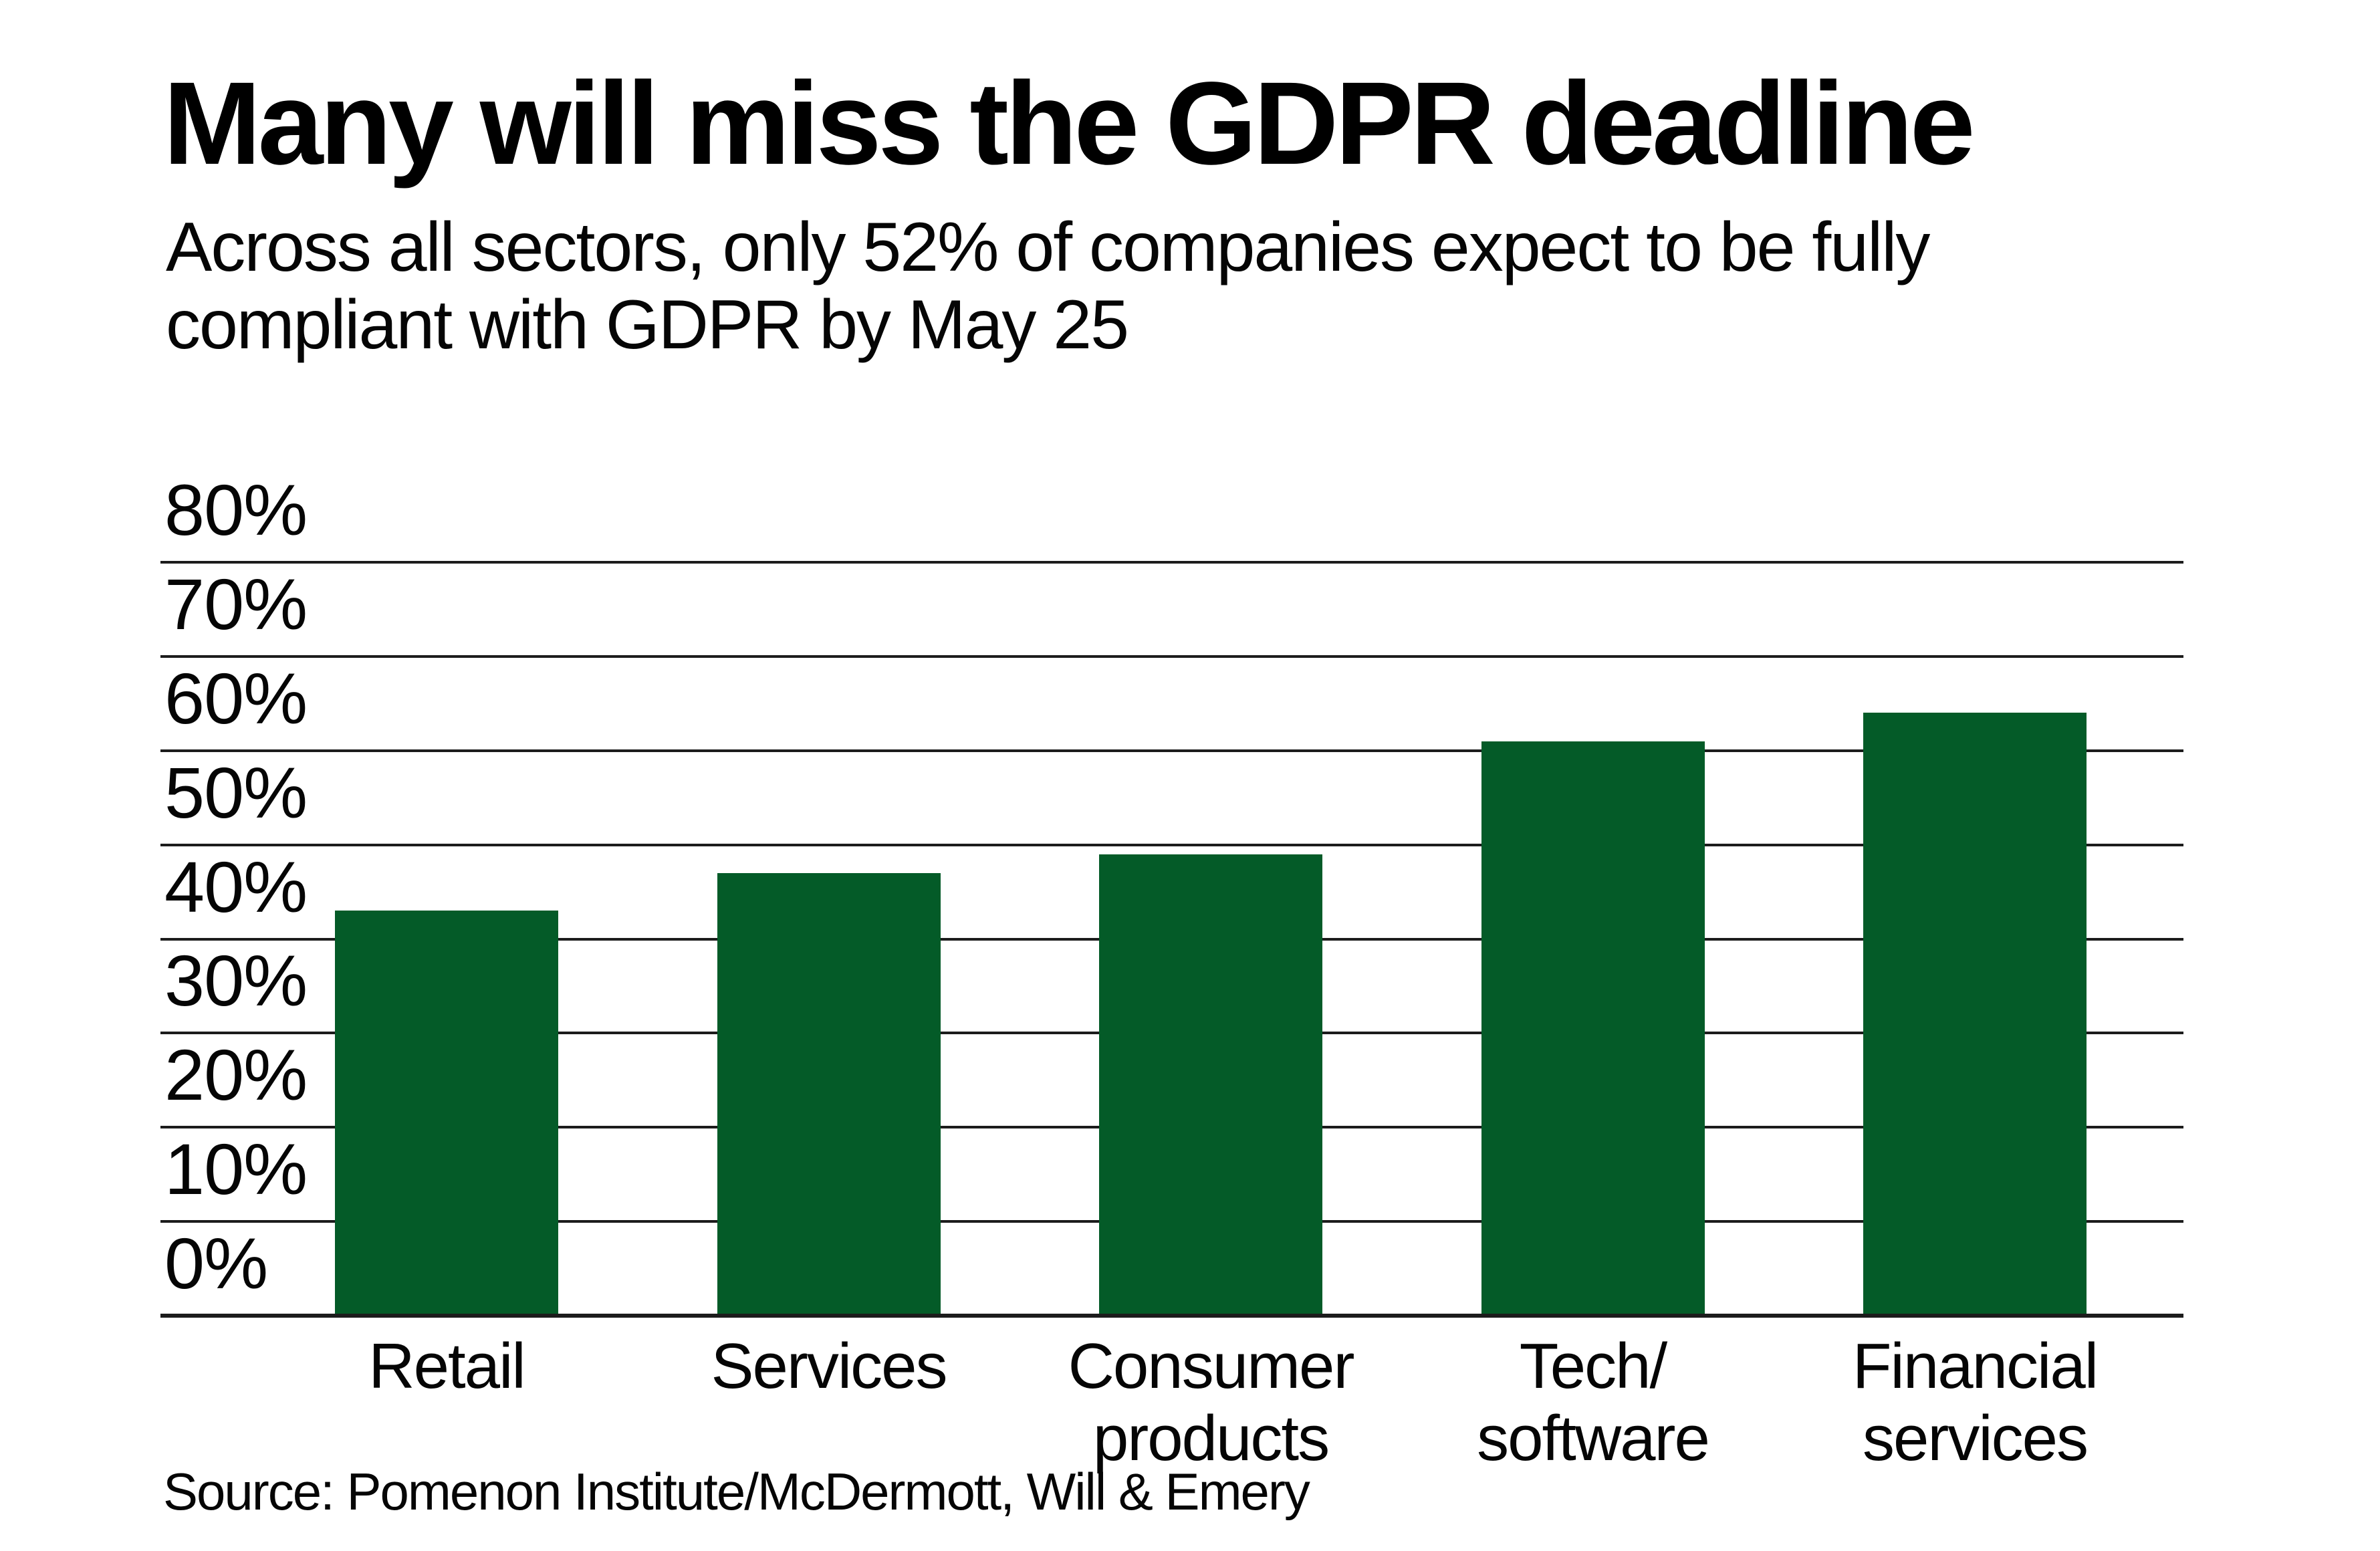  Describe the element at coordinates (236, 698) in the screenshot. I see `y-tick-label-60: 60%` at that location.